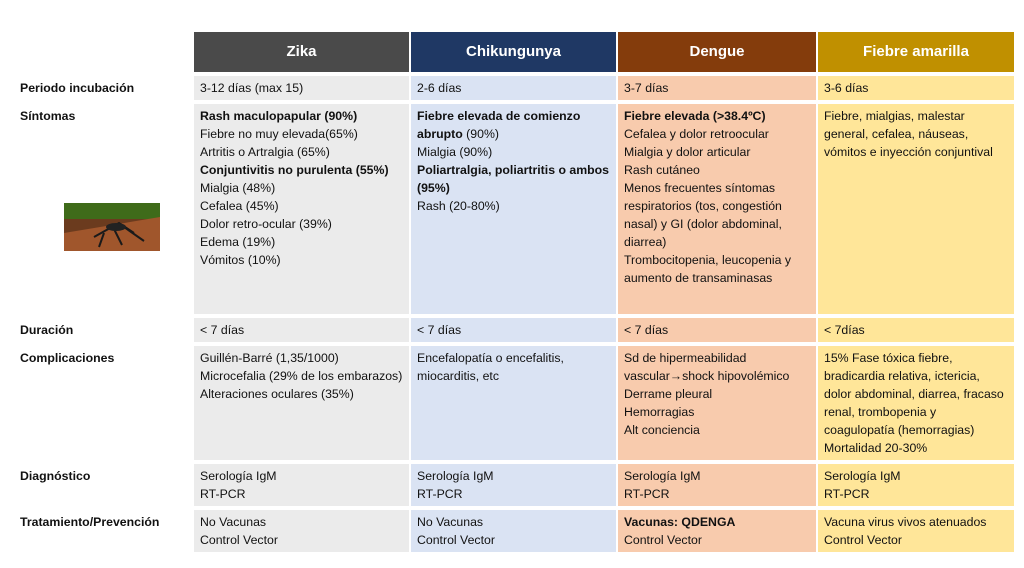 This screenshot has width=1024, height=568. What do you see at coordinates (480, 134) in the screenshot?
I see `text-run: (90%)` at bounding box center [480, 134].